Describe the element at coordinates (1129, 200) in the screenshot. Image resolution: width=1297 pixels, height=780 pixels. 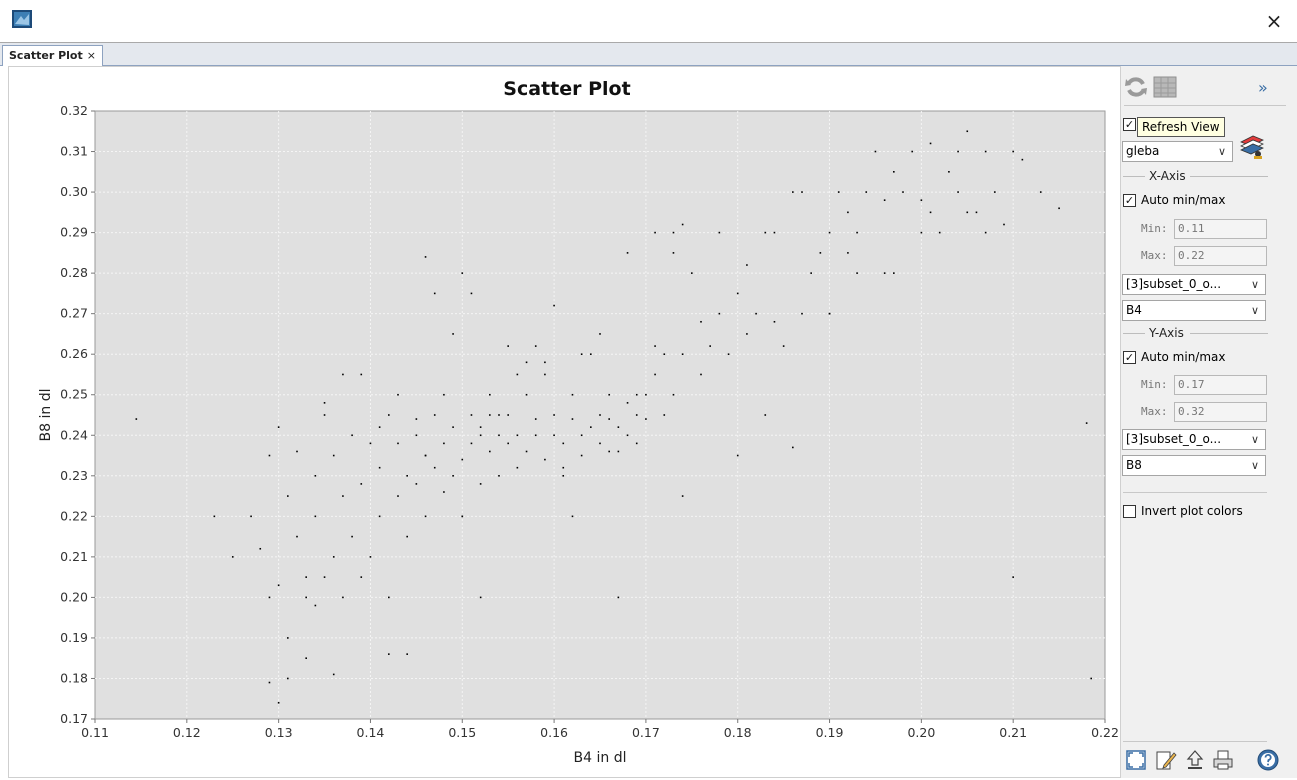
I see `x-auto-minmax-checkbox: ✓` at that location.